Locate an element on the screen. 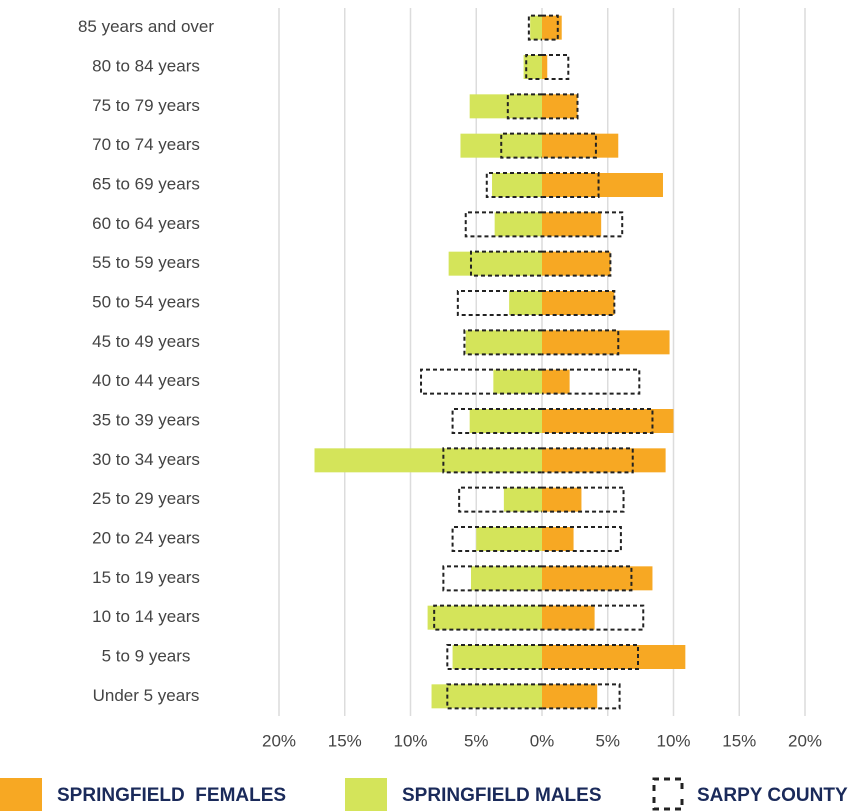  x-tick-label: 5% is located at coordinates (607, 740).